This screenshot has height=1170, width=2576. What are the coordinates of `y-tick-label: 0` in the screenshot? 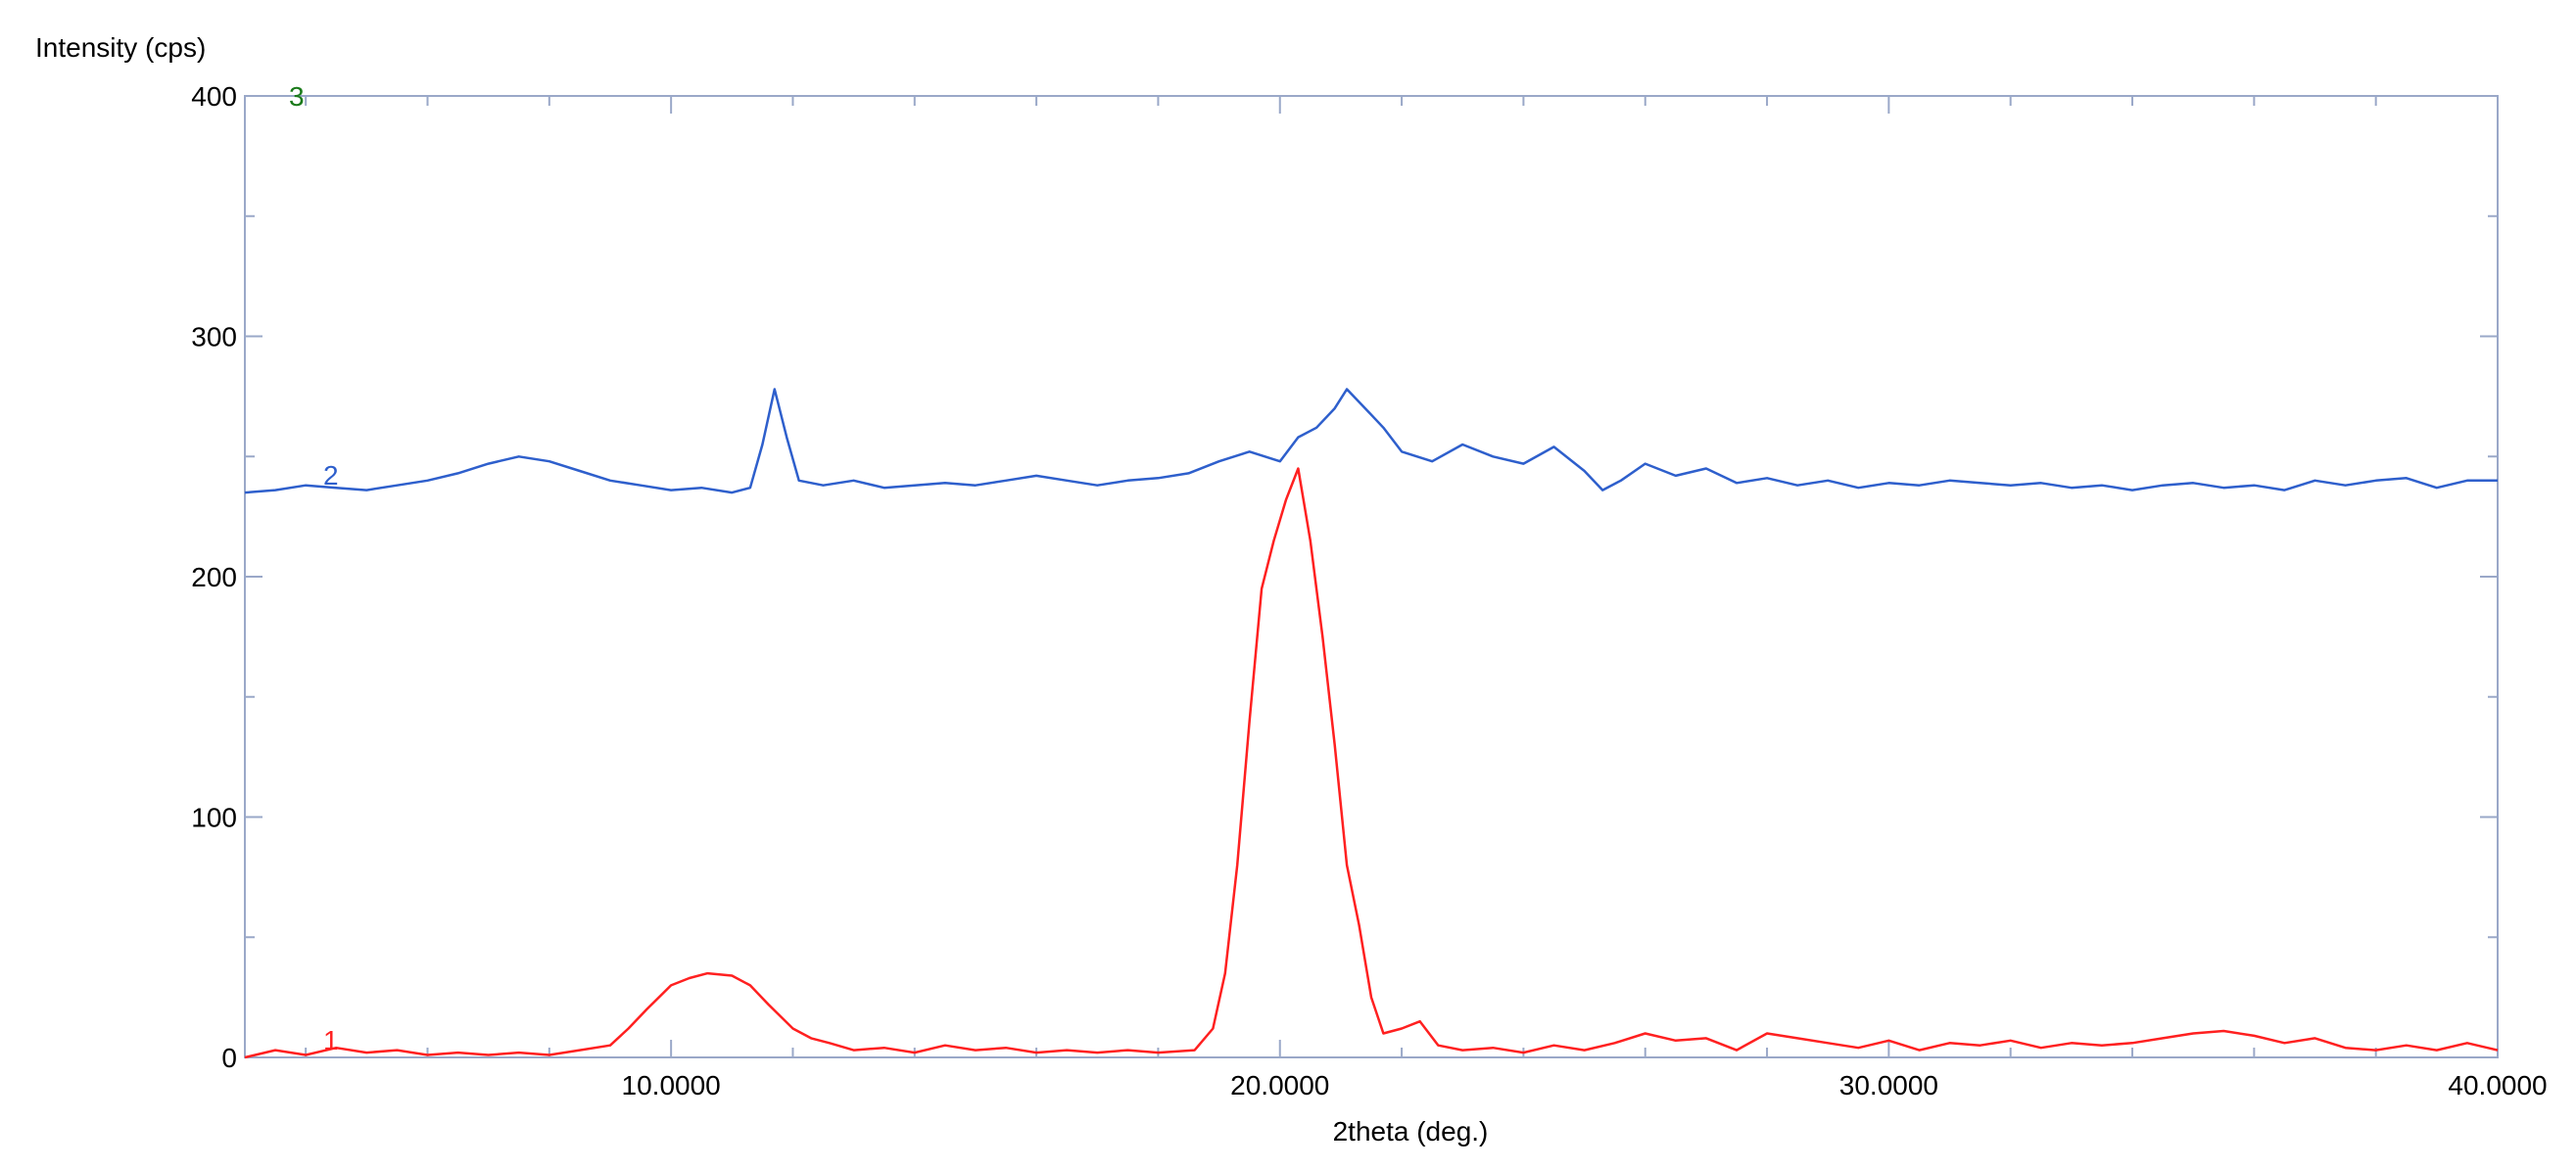 It's located at (229, 1058).